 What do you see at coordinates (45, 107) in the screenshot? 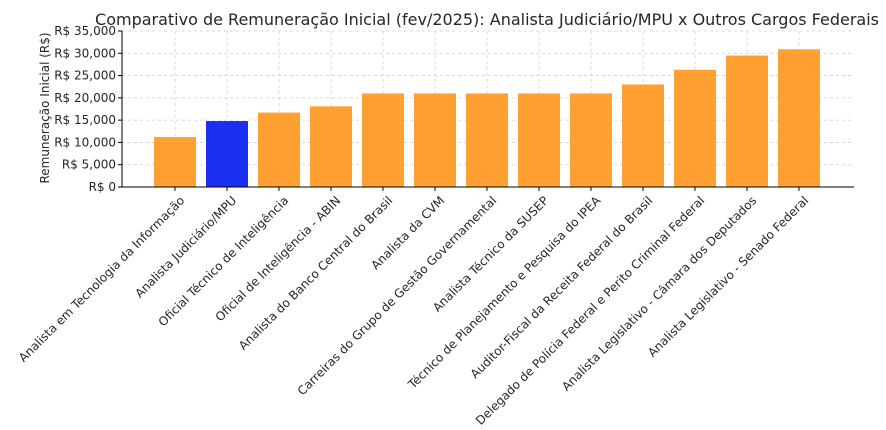
I see `y-axis-label: Remuneração Inicial (R$)` at bounding box center [45, 107].